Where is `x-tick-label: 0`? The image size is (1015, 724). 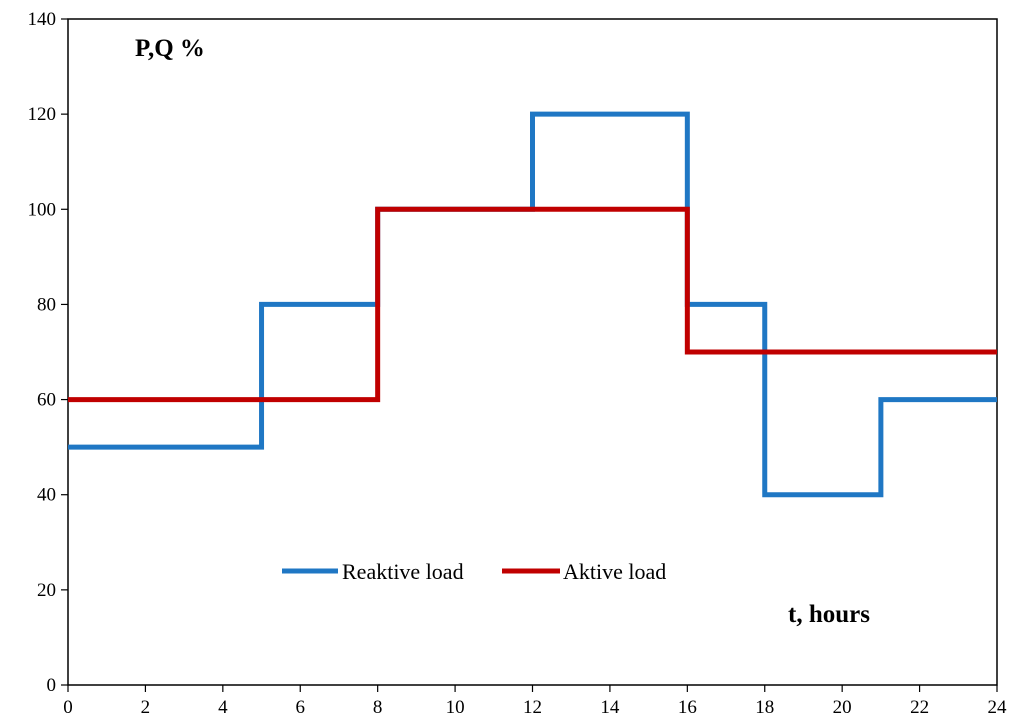
x-tick-label: 0 is located at coordinates (68, 707).